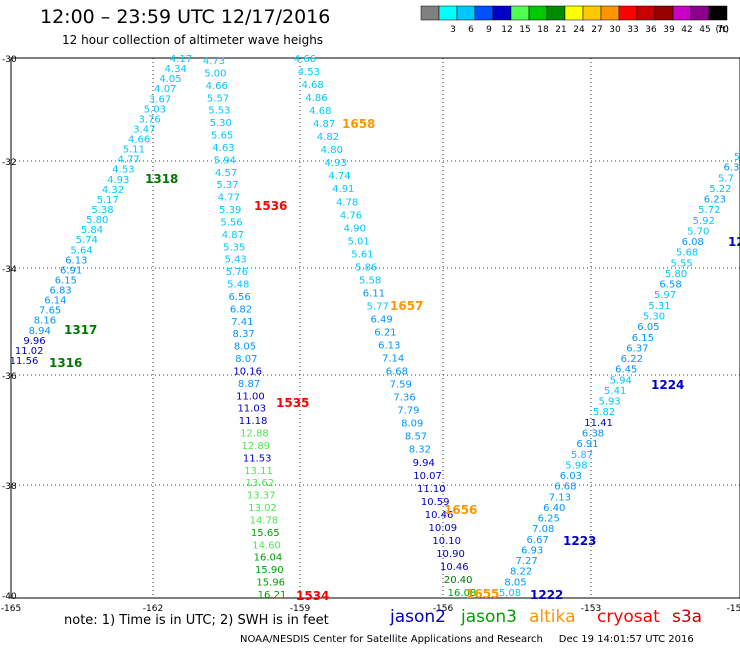  Describe the element at coordinates (385, 333) in the screenshot. I see `wave-height-label: 6.21` at that location.